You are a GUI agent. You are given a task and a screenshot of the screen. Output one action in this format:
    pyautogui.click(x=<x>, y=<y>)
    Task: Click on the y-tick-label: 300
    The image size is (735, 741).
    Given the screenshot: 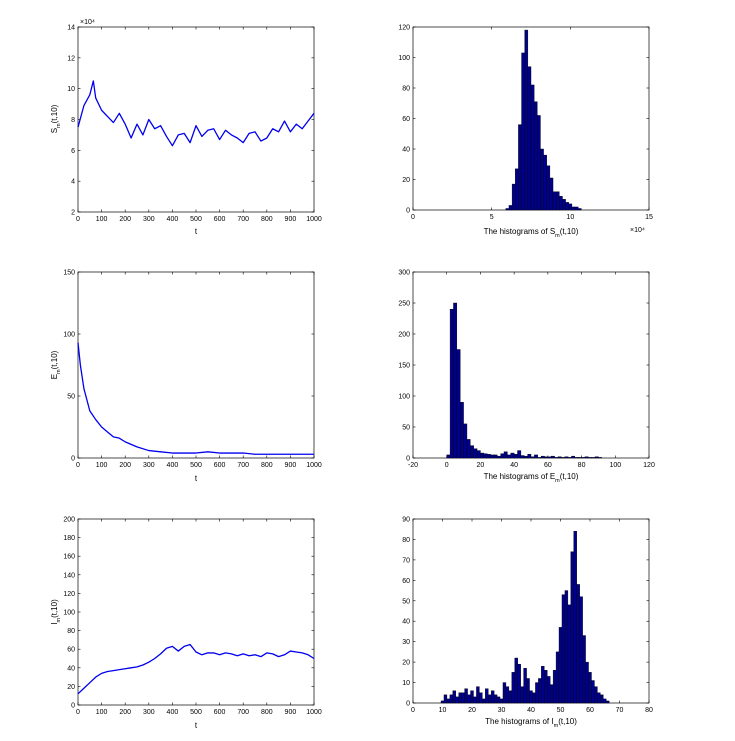 What is the action you would take?
    pyautogui.click(x=404, y=273)
    